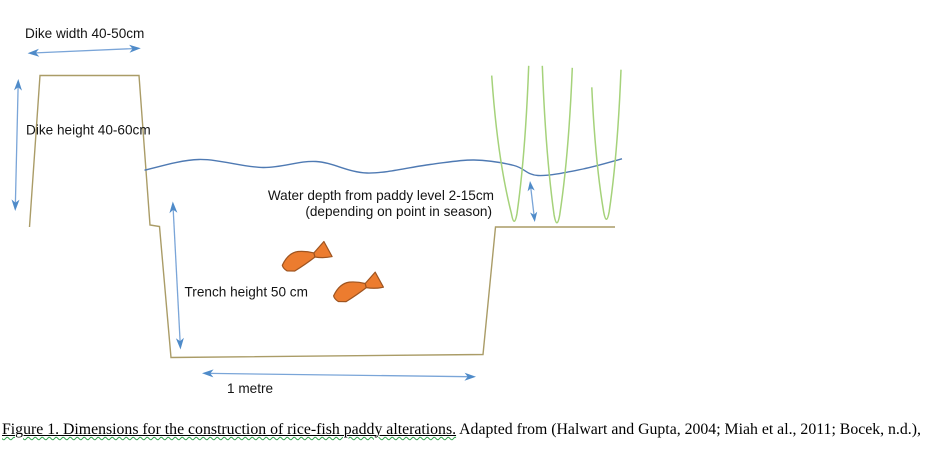 This screenshot has width=936, height=462. What do you see at coordinates (381, 195) in the screenshot?
I see `svg-text:Water depth from paddy level 2: Water depth from paddy level 2-15cm` at bounding box center [381, 195].